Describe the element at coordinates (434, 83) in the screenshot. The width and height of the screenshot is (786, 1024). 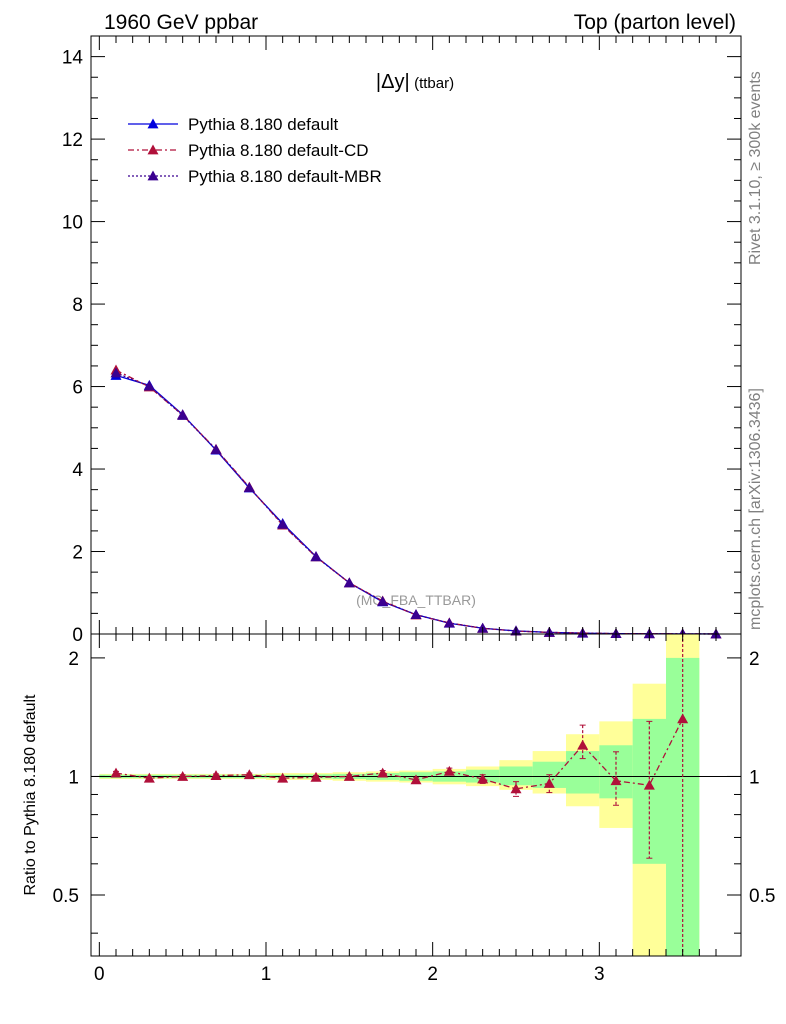
I see `chart-title-sub: (ttbar)` at that location.